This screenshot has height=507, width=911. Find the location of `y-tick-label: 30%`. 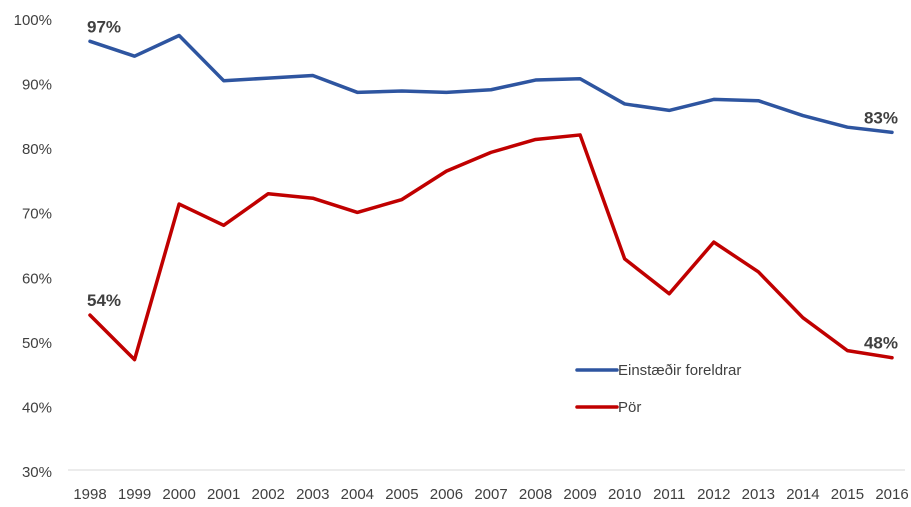

y-tick-label: 30% is located at coordinates (37, 472).